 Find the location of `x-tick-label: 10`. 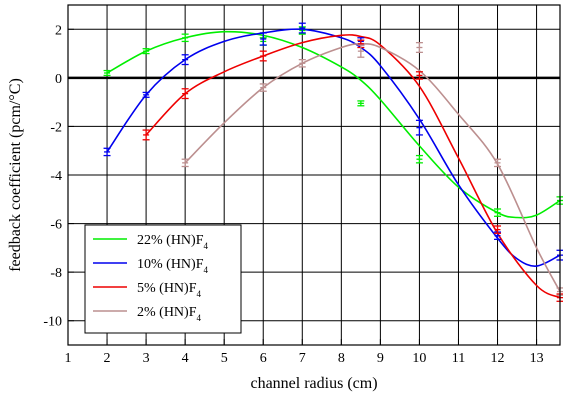

x-tick-label: 10 is located at coordinates (419, 358).